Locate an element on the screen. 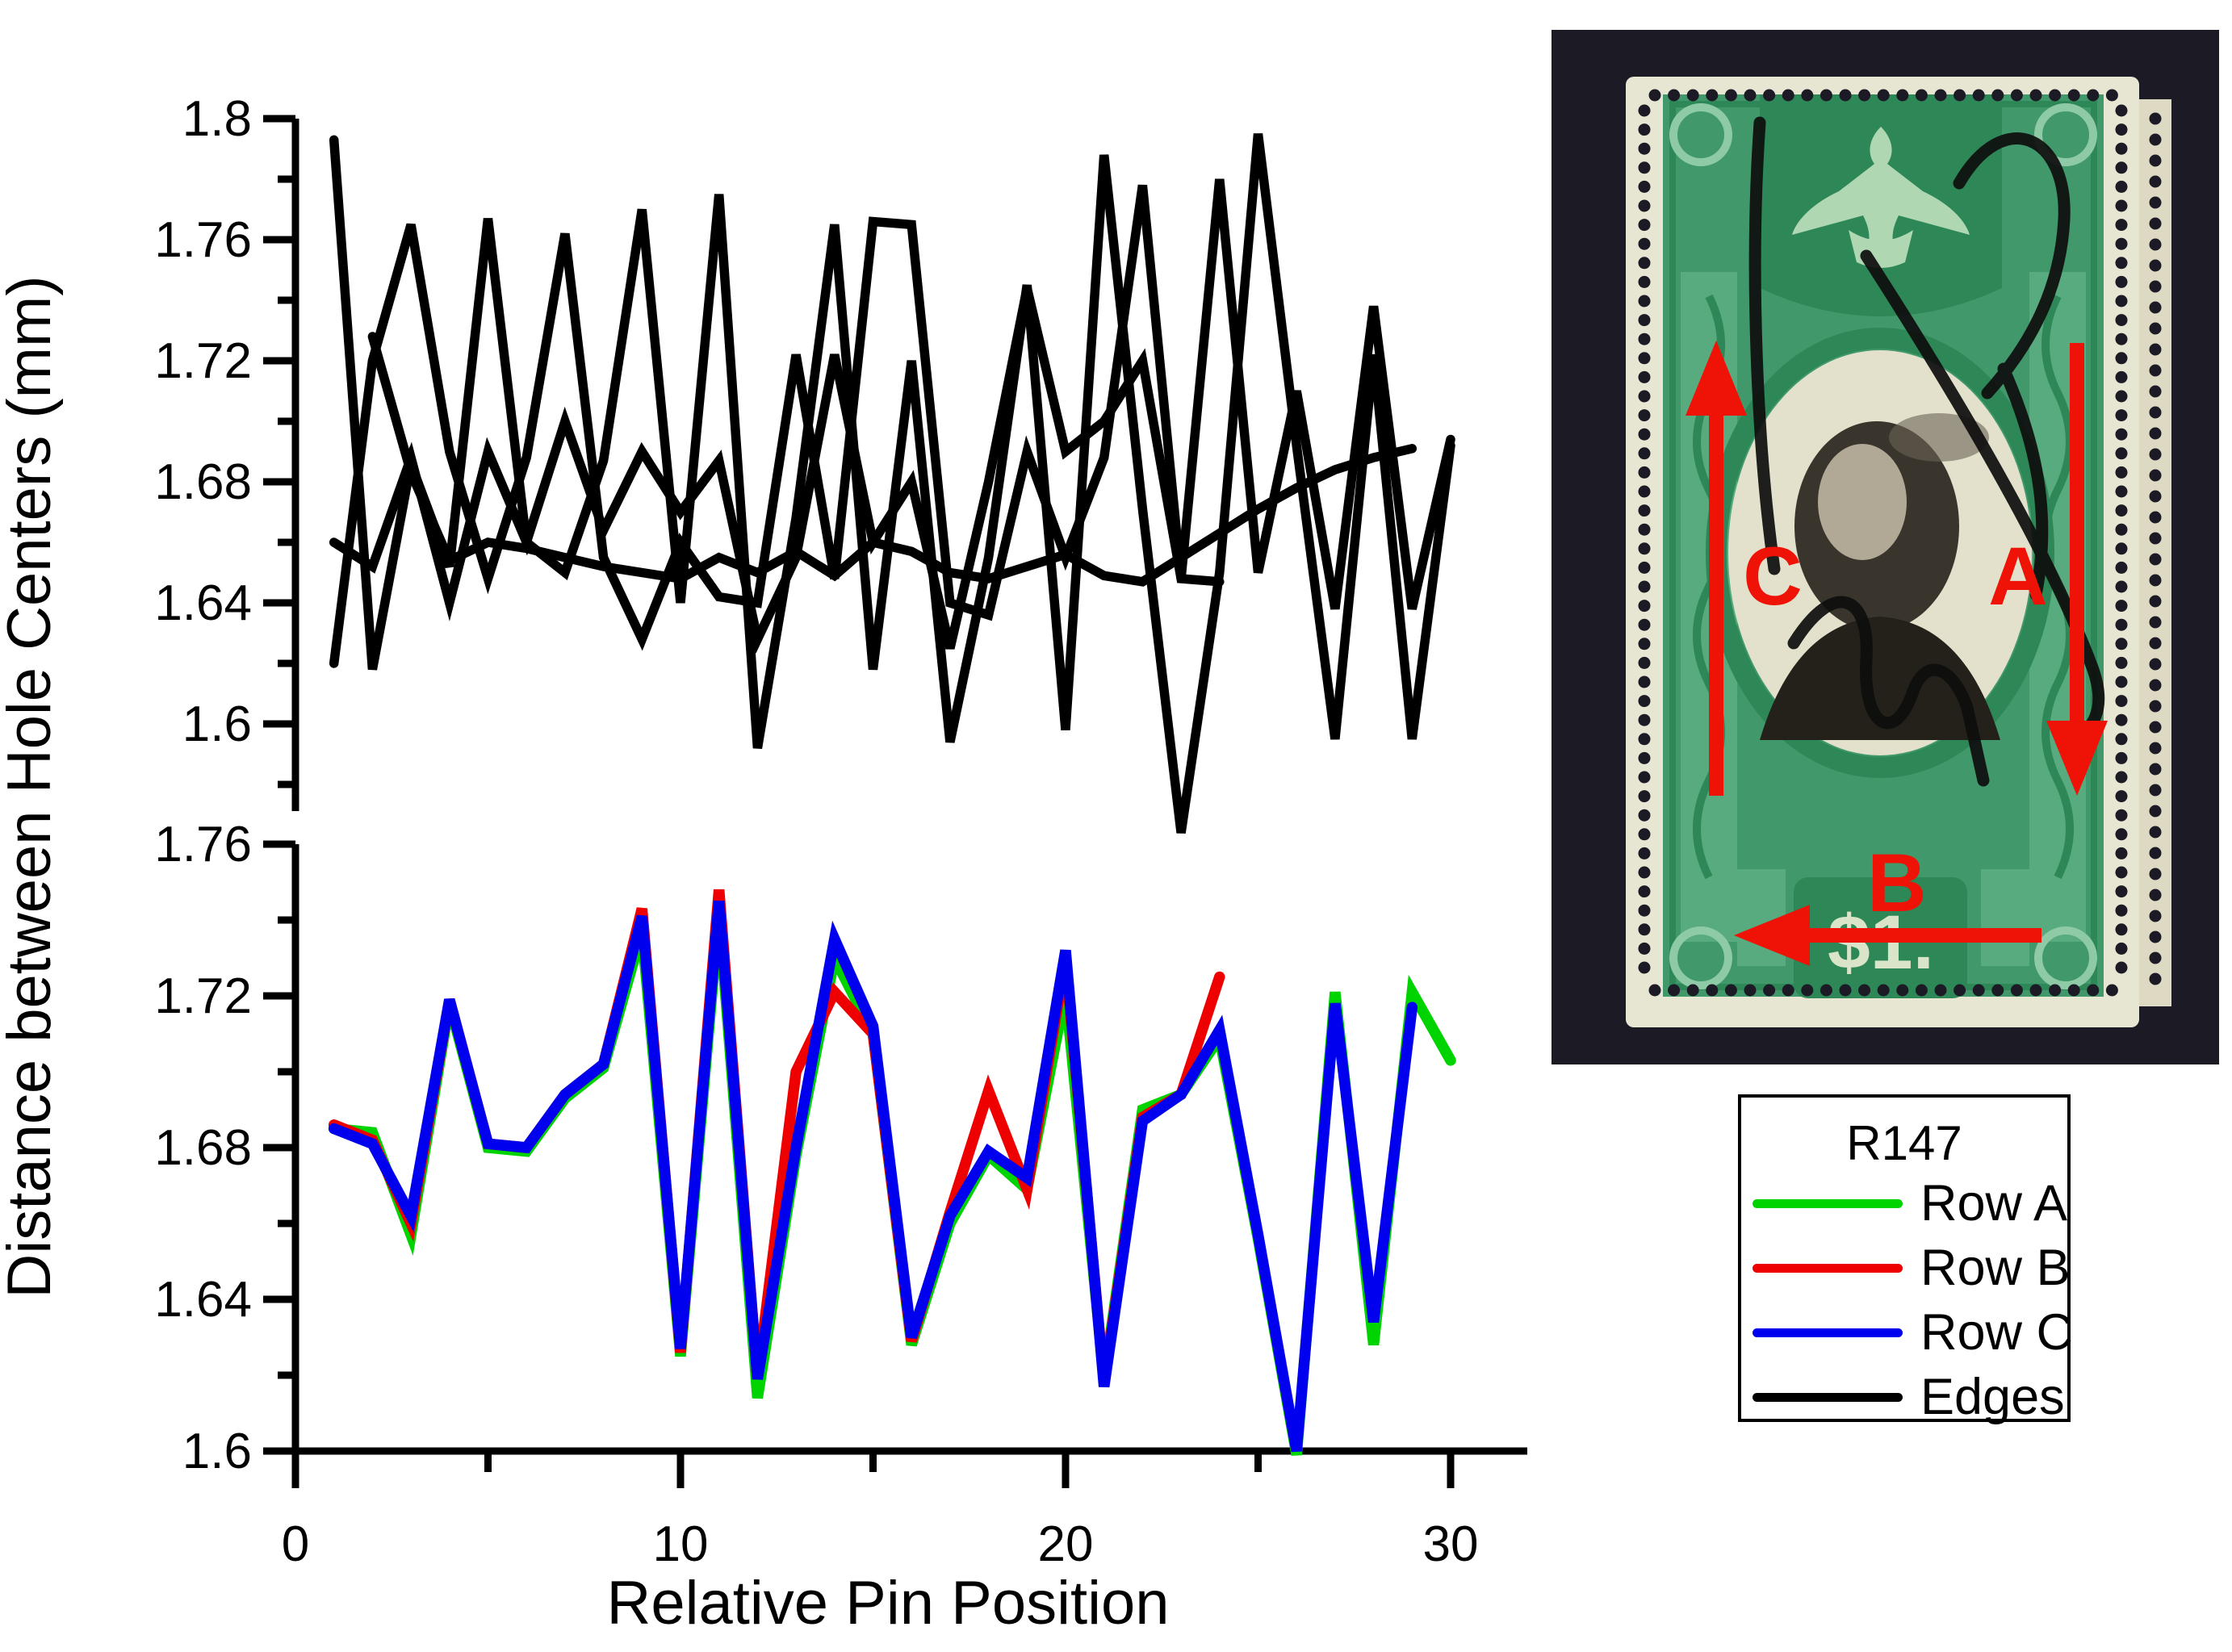  arrow-a: A is located at coordinates (2048, 569).